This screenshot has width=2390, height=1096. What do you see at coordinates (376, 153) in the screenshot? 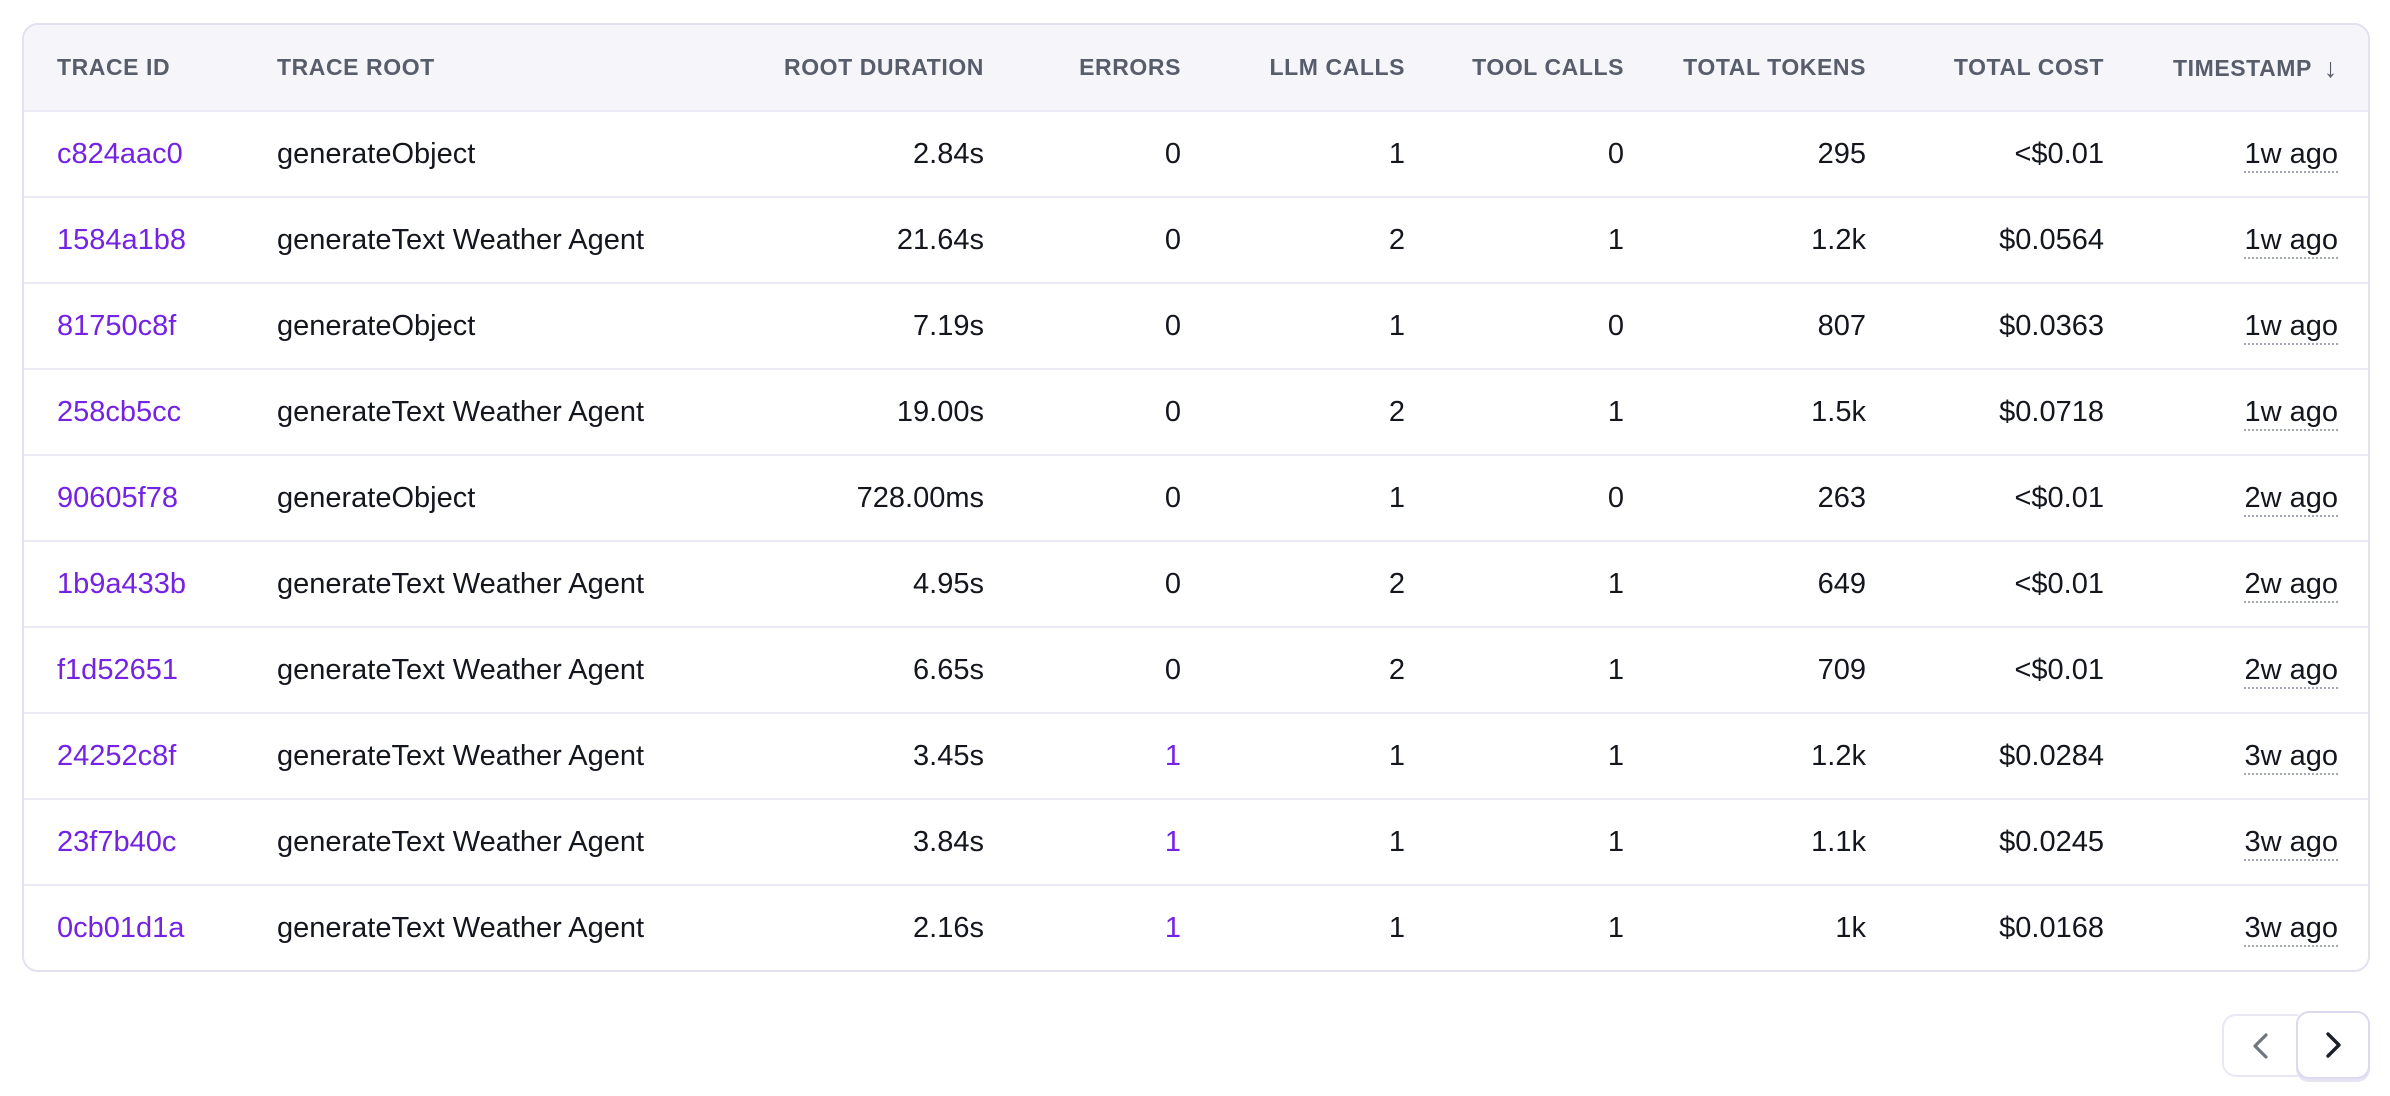
I see `trace-root: generateObject` at bounding box center [376, 153].